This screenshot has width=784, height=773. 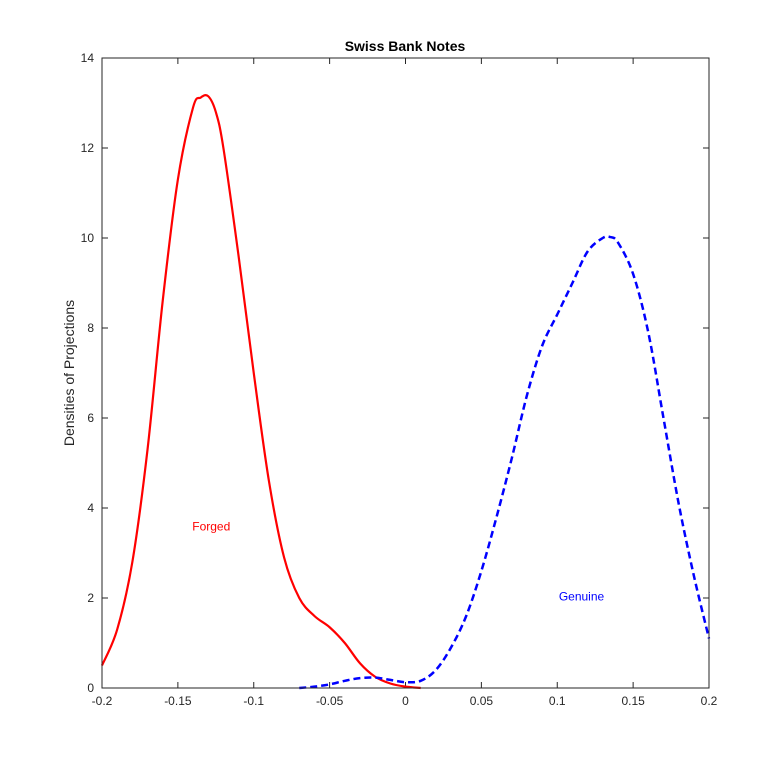 What do you see at coordinates (211, 527) in the screenshot?
I see `annotation-forged: Forged` at bounding box center [211, 527].